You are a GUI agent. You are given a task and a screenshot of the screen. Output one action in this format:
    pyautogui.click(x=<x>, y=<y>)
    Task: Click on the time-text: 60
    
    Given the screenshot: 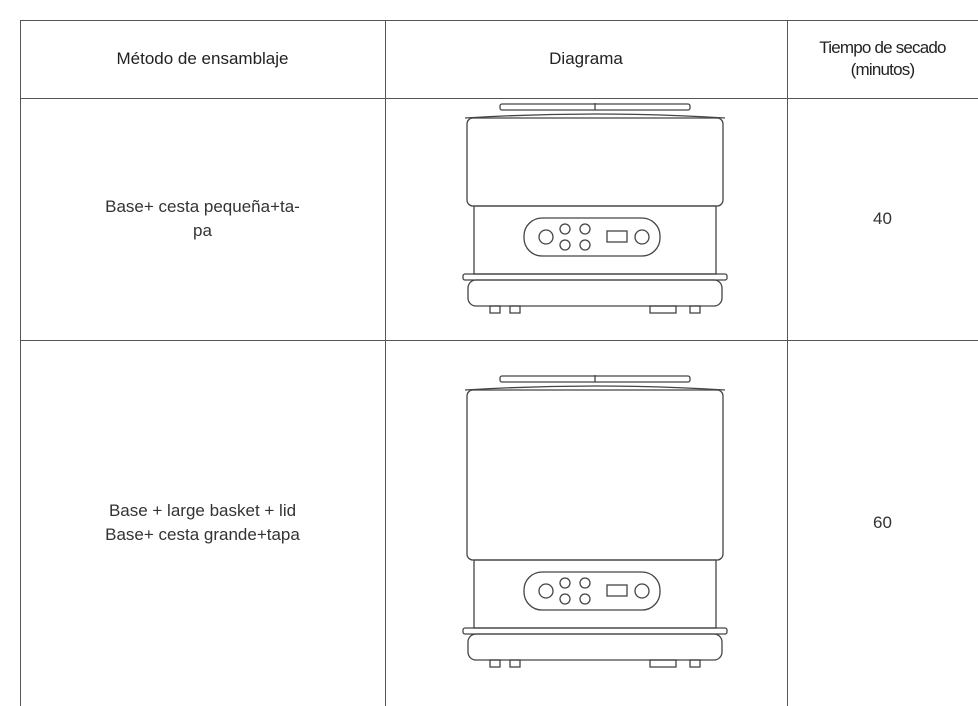 What is the action you would take?
    pyautogui.click(x=882, y=522)
    